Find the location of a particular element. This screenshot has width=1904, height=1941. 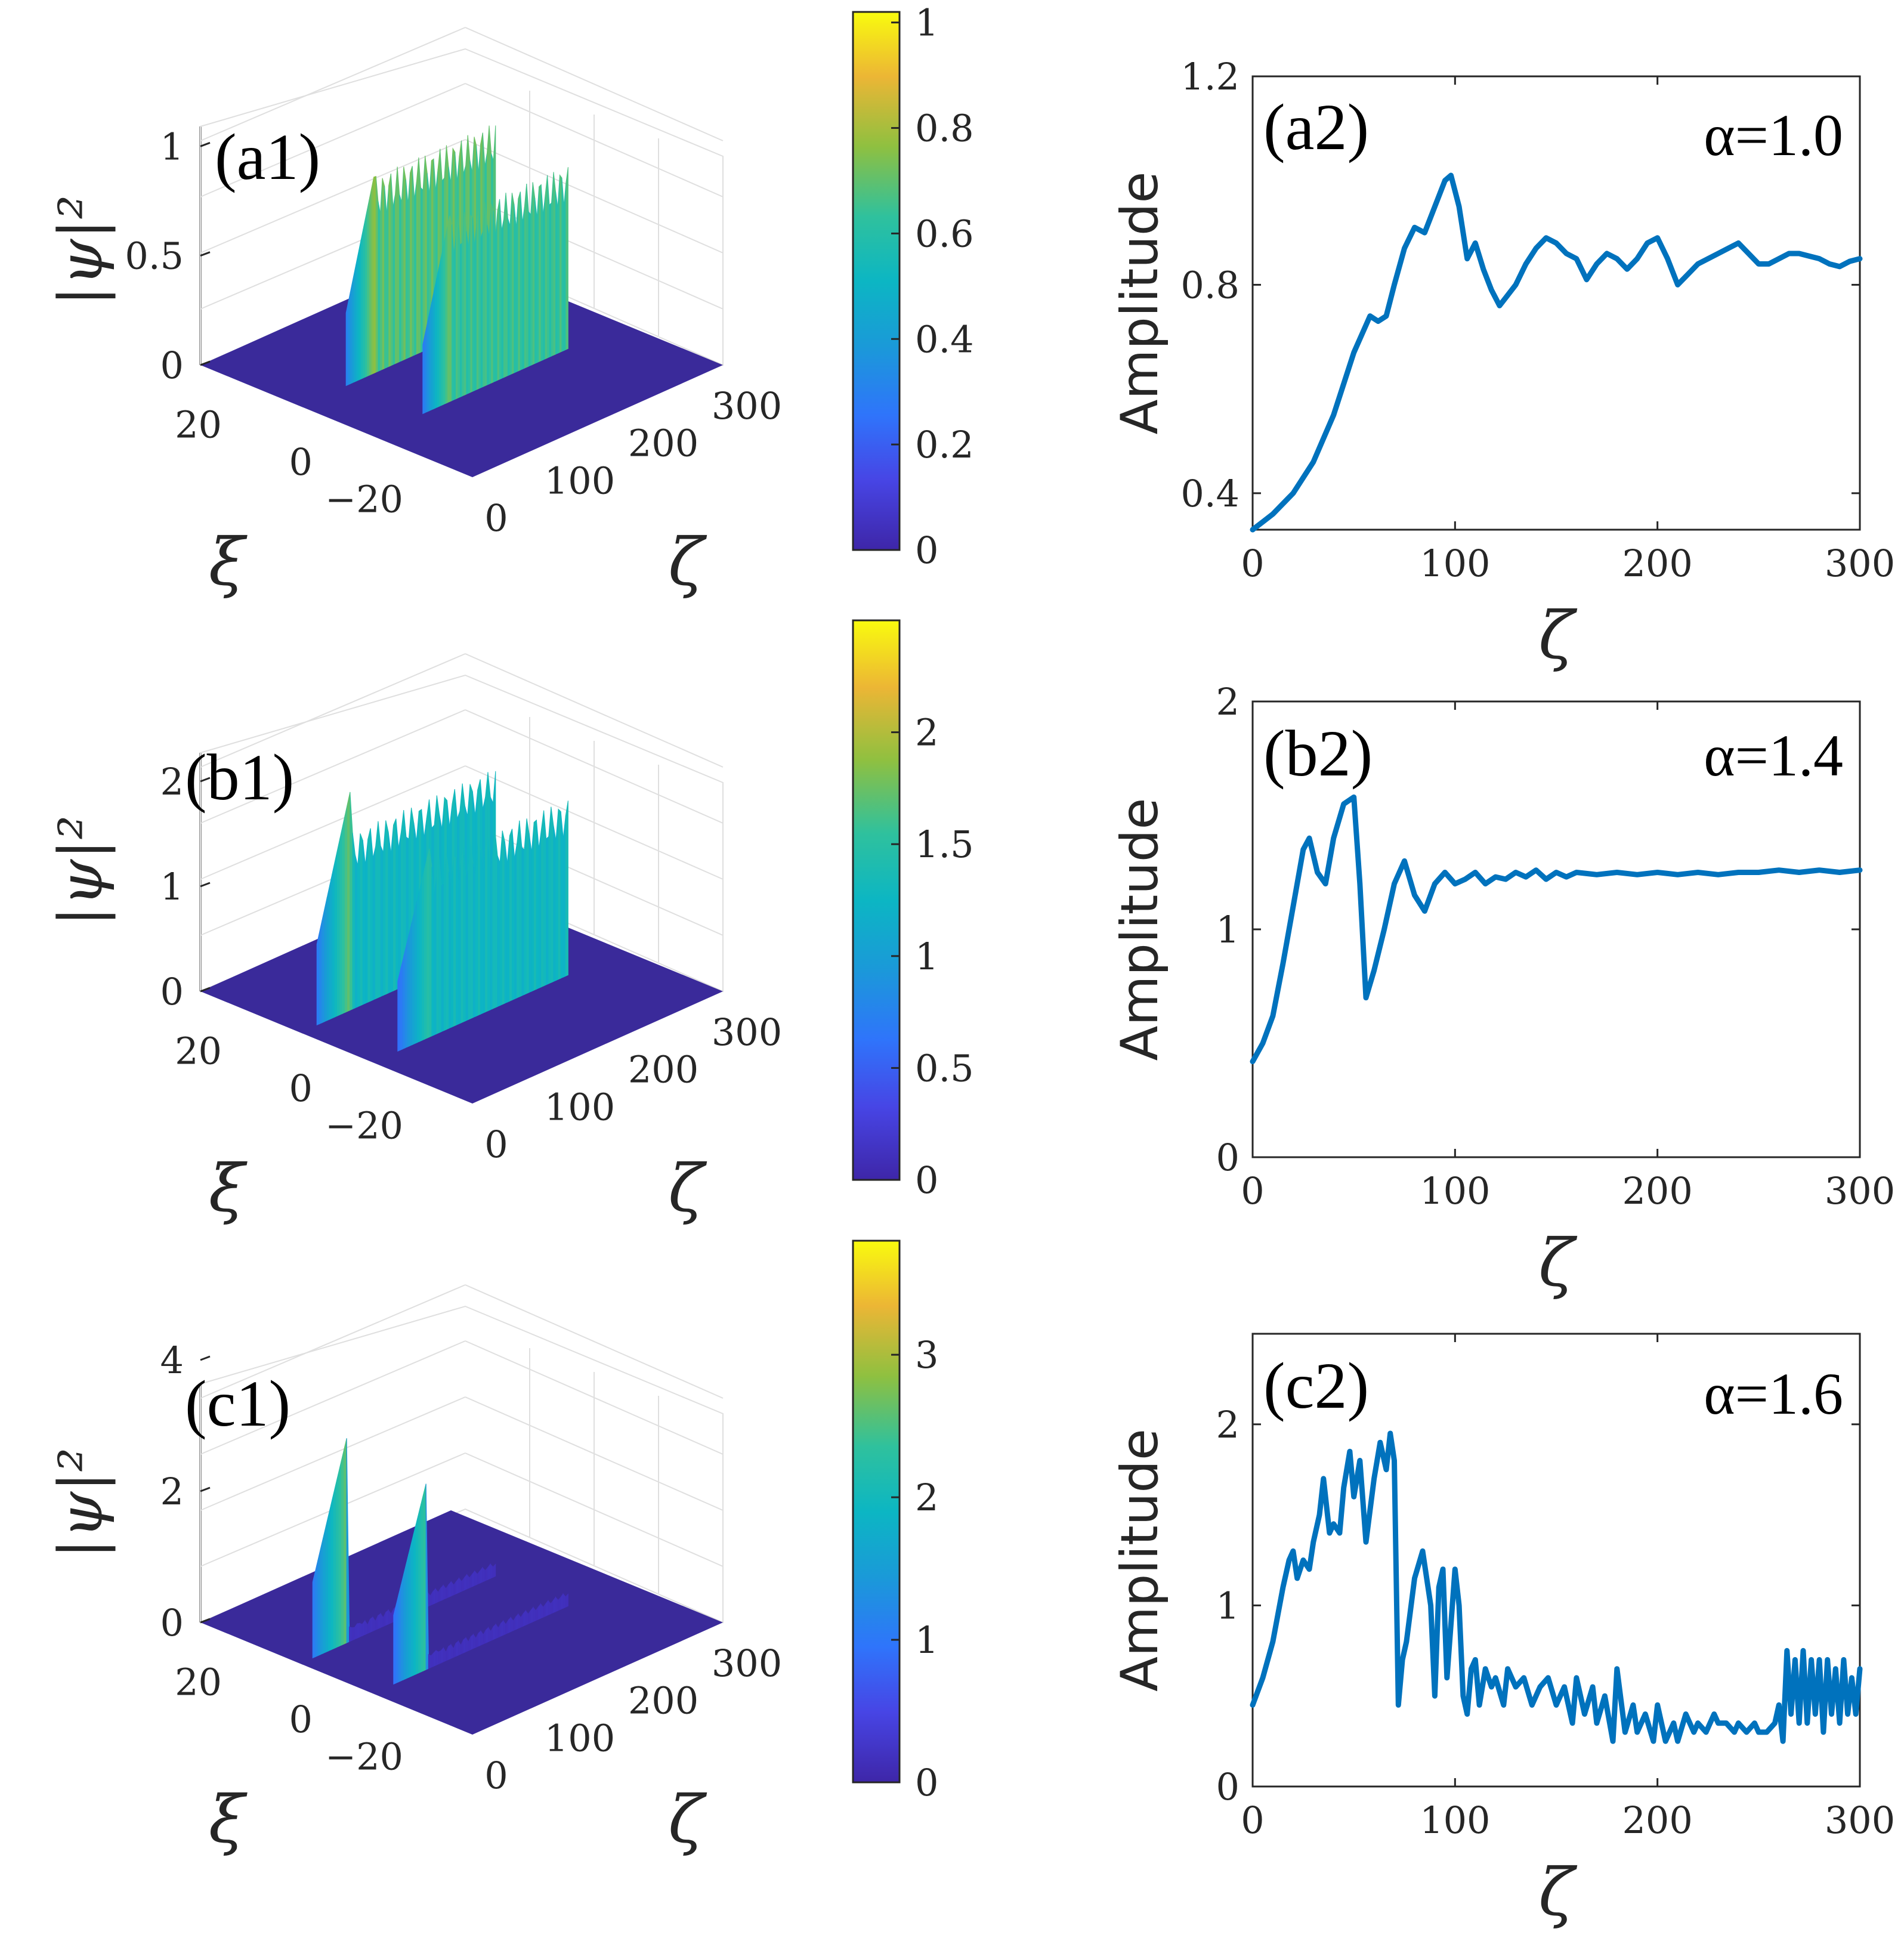

z-tick-label: 1 is located at coordinates (172, 886).